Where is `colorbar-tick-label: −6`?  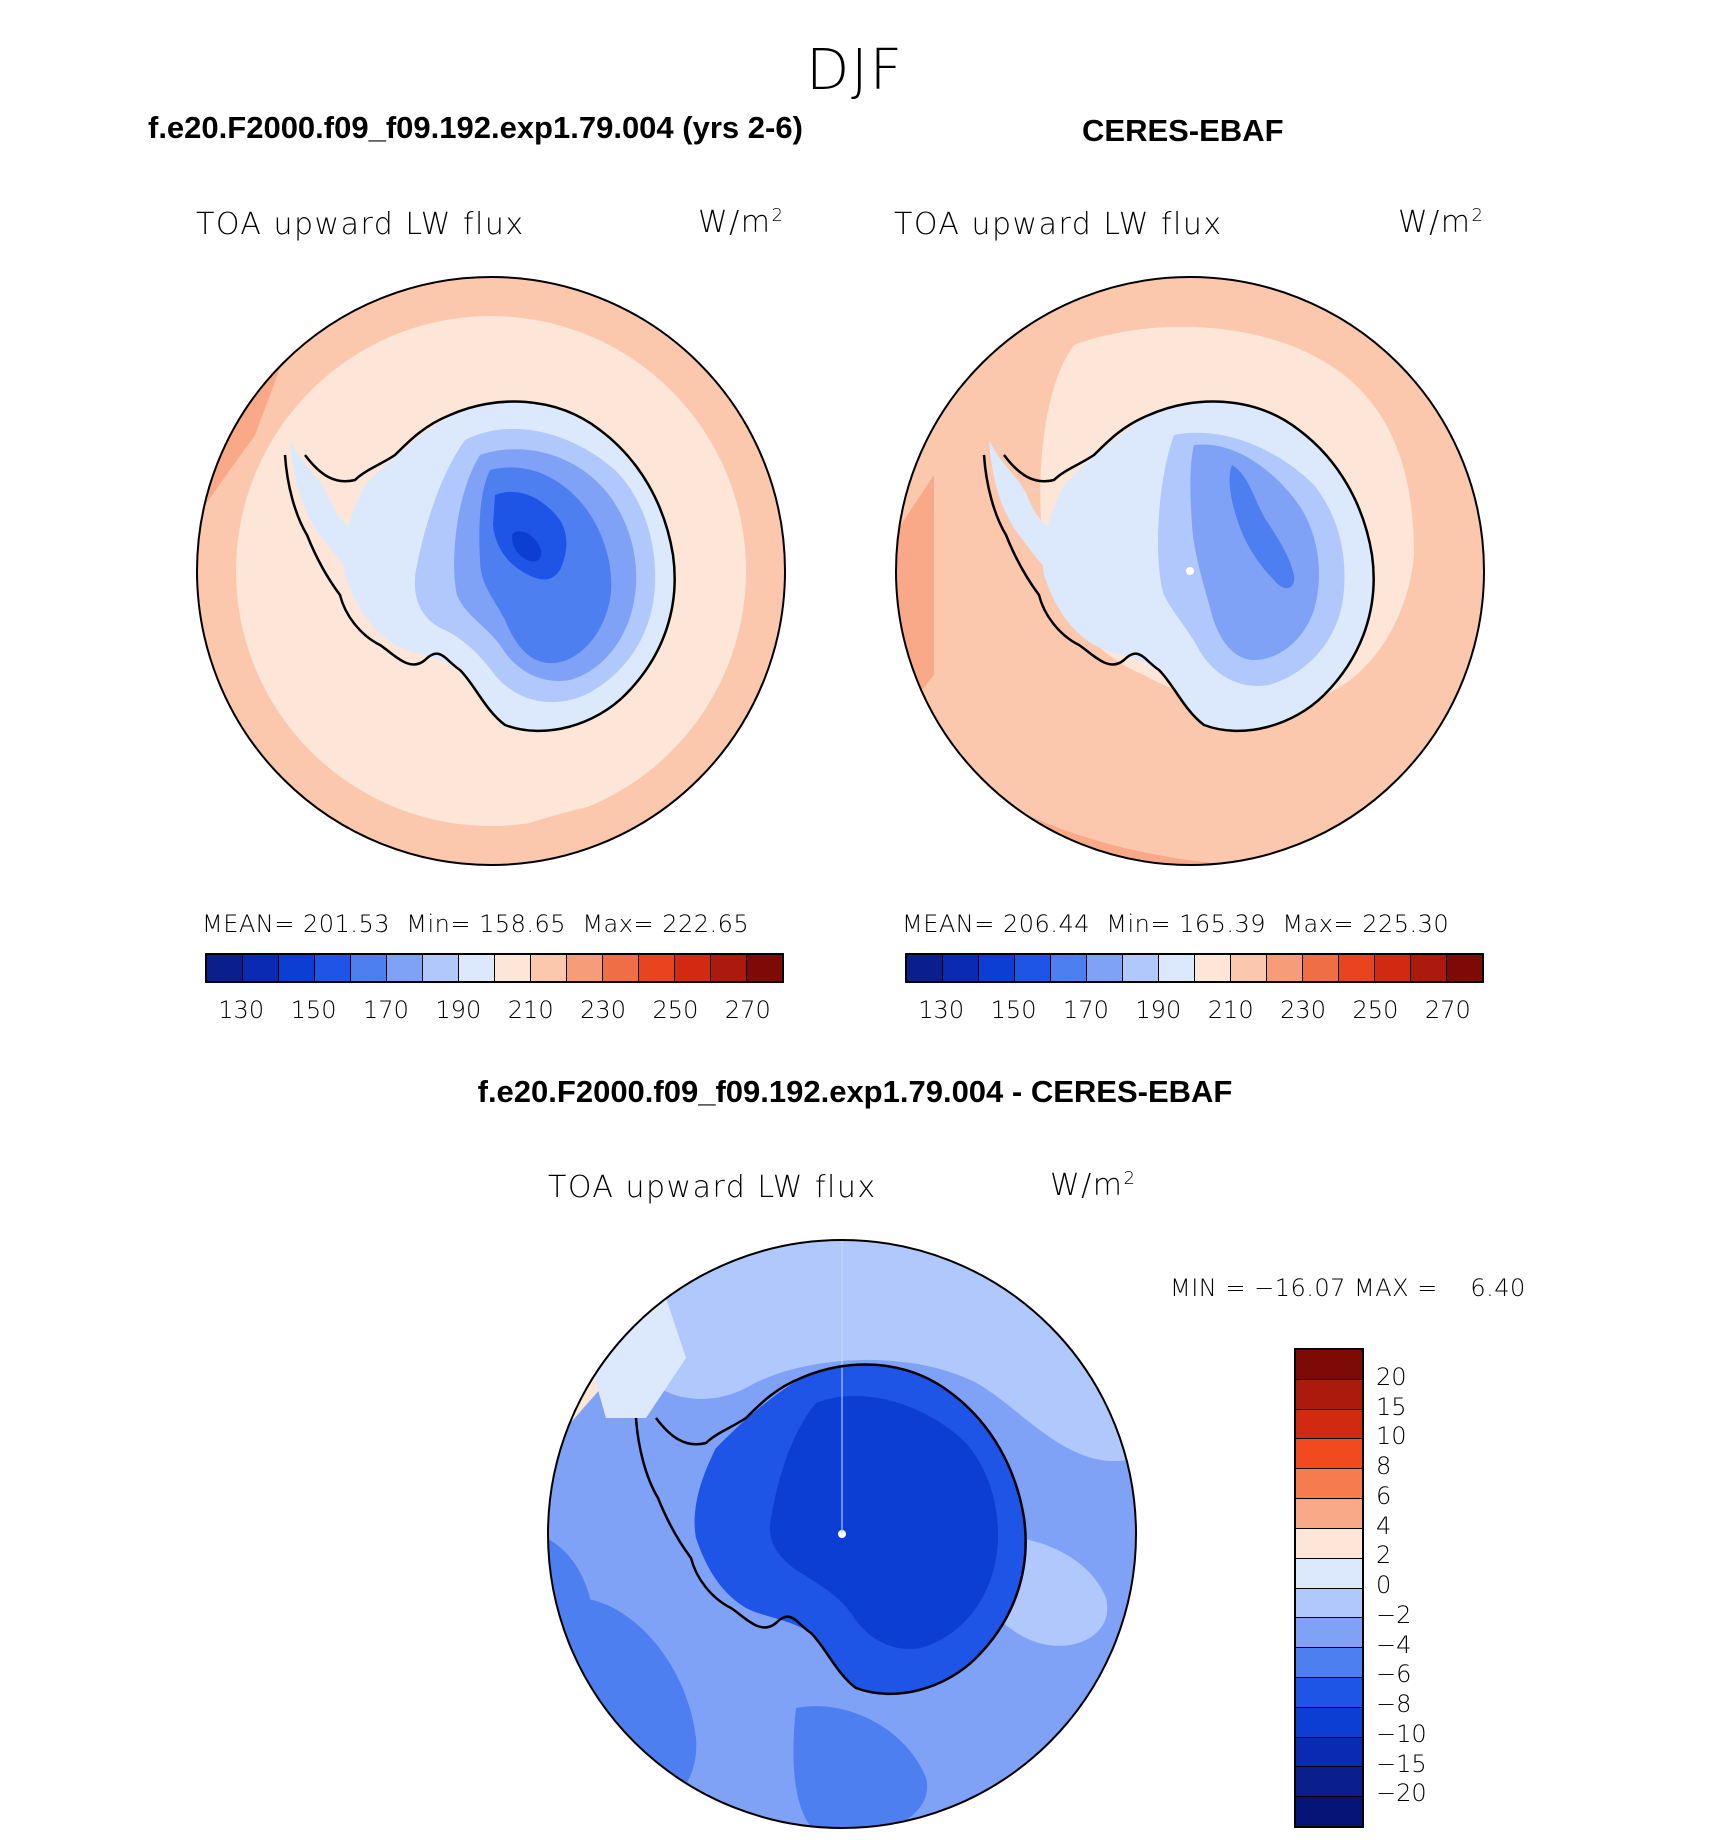 colorbar-tick-label: −6 is located at coordinates (1394, 1674).